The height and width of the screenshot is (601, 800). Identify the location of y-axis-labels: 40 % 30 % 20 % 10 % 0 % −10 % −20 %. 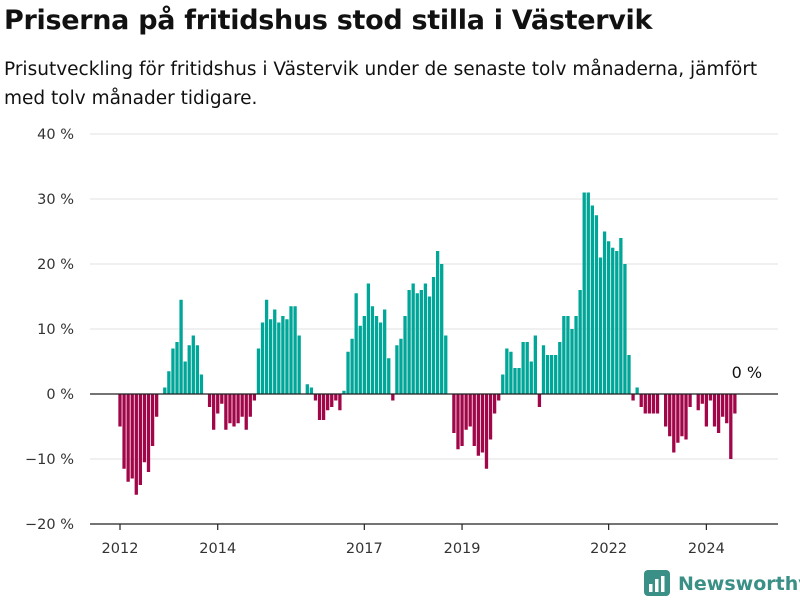
(49, 330).